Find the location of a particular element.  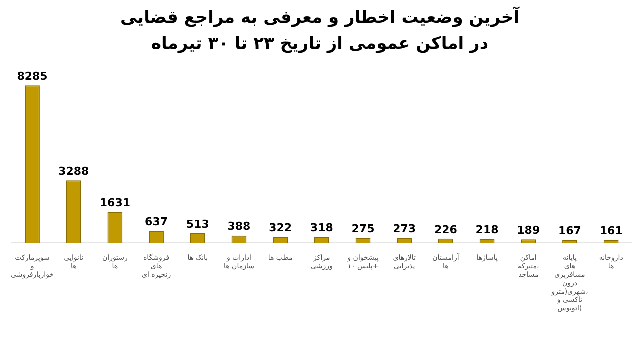

data-label: 1631 is located at coordinates (115, 203).